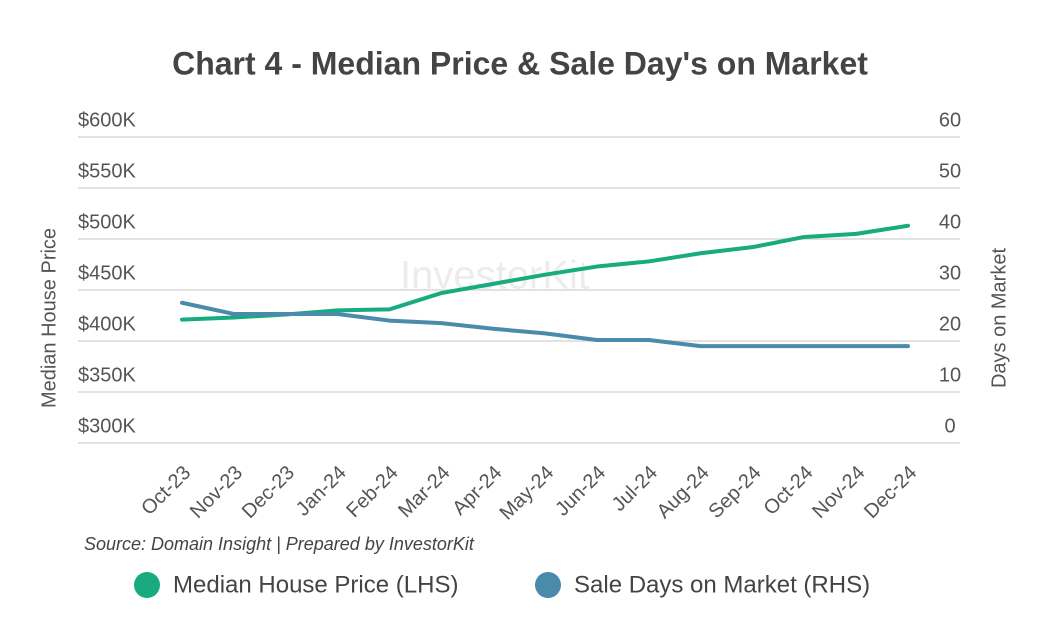 Image resolution: width=1040 pixels, height=640 pixels. What do you see at coordinates (580, 491) in the screenshot?
I see `x-tick-label: Jun-24` at bounding box center [580, 491].